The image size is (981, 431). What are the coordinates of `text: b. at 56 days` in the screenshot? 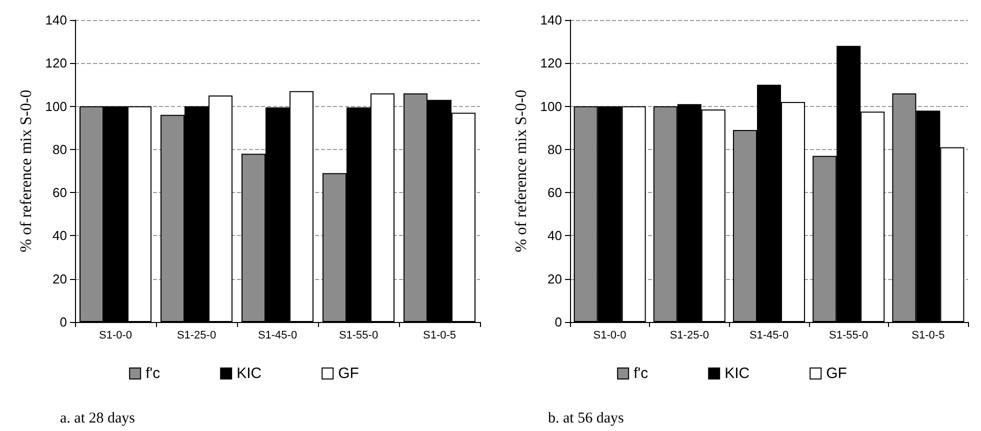 It's located at (586, 418).